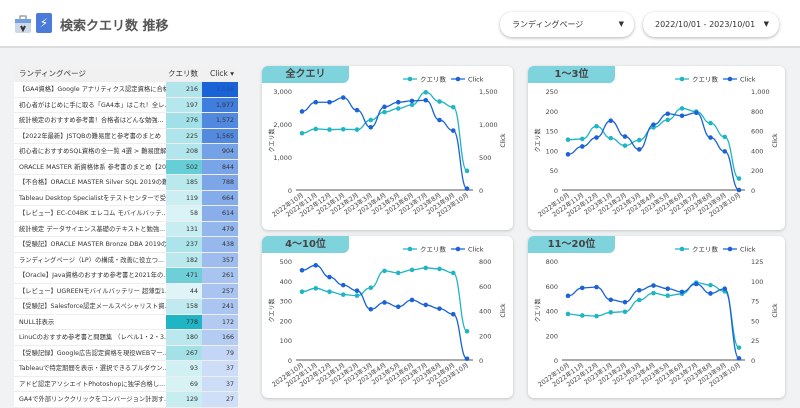  I want to click on table-row: Tableauで特定期間を表示・選択できるプルダウン... 93 37, so click(126, 369).